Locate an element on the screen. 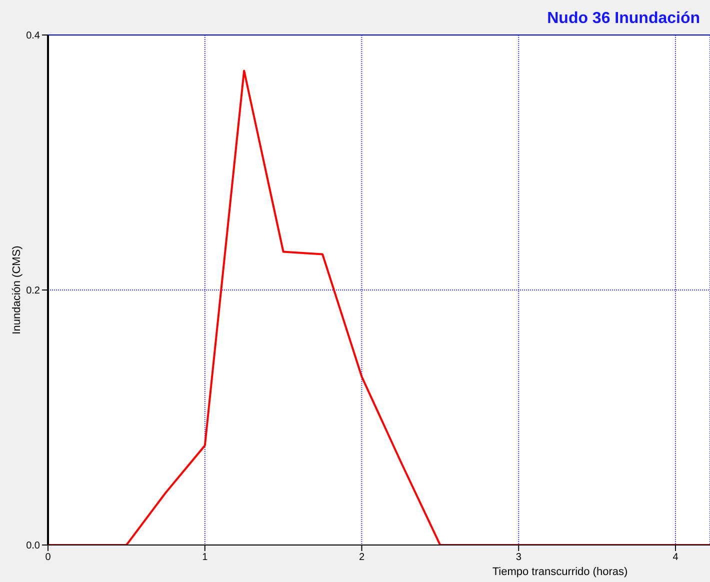 This screenshot has width=710, height=582. y-tick-label: 0.4 is located at coordinates (33, 36).